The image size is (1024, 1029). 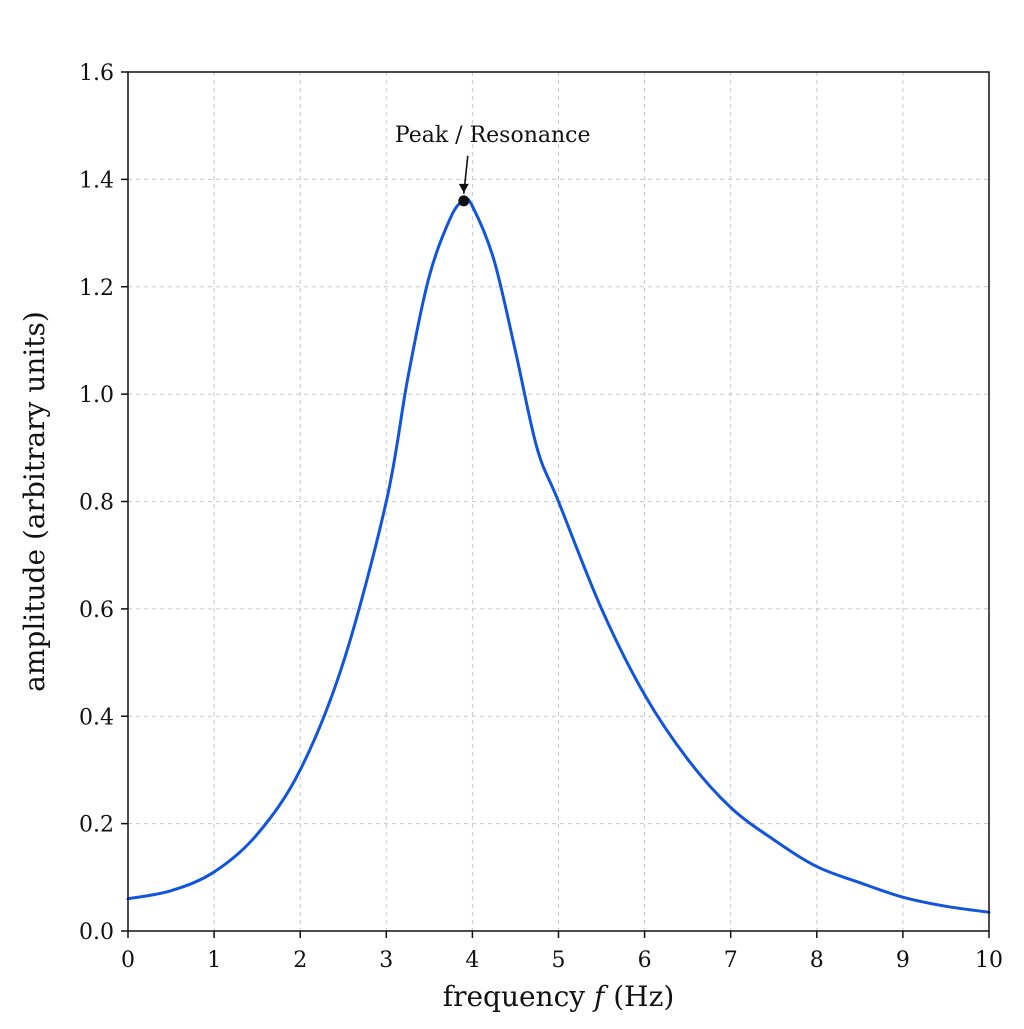 What do you see at coordinates (300, 960) in the screenshot?
I see `x-tick-label: 2` at bounding box center [300, 960].